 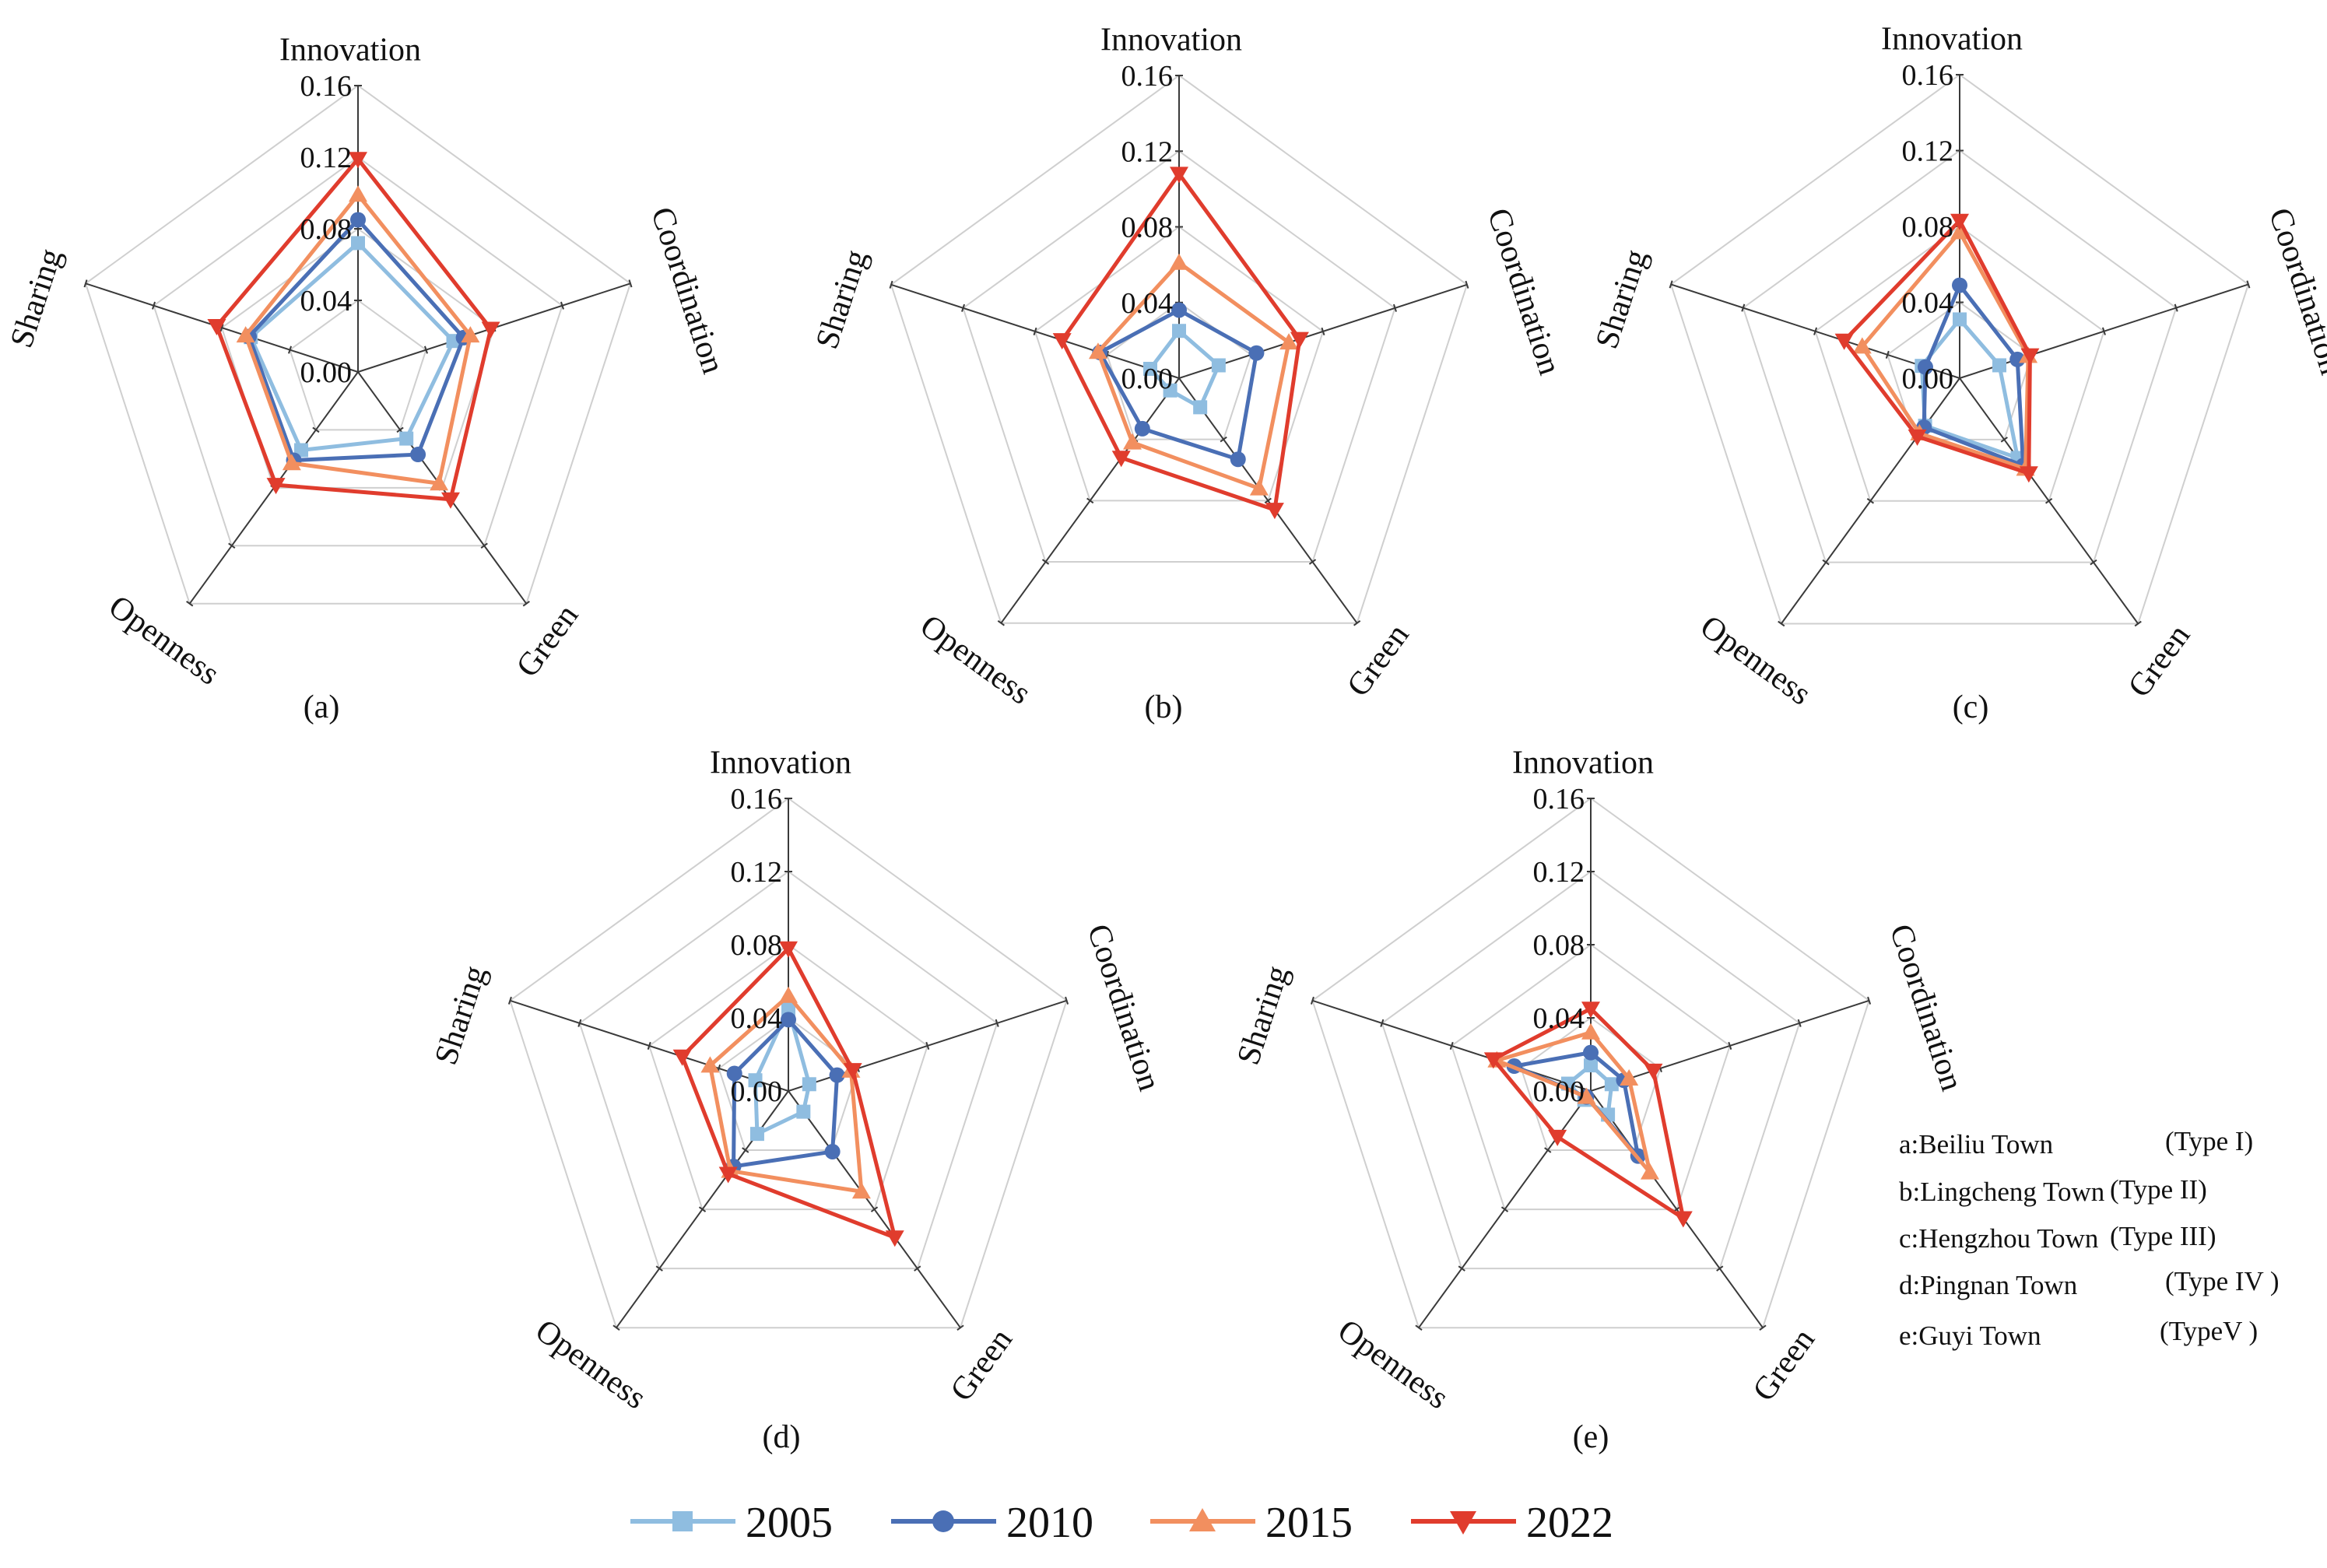 I want to click on legend-marker-2010, so click(x=943, y=1521).